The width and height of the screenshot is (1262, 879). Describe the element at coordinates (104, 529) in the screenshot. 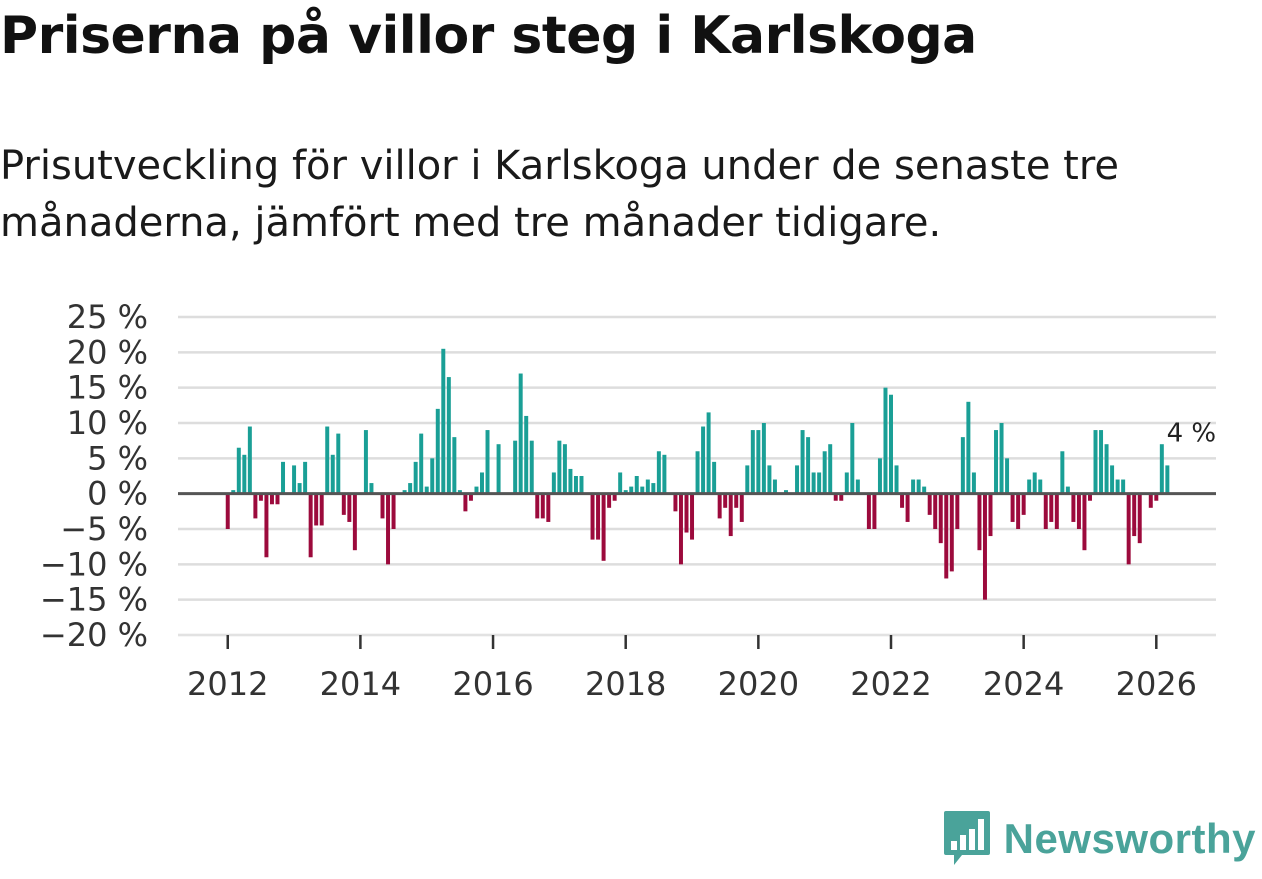

I see `y-tick-label: −5 %` at that location.